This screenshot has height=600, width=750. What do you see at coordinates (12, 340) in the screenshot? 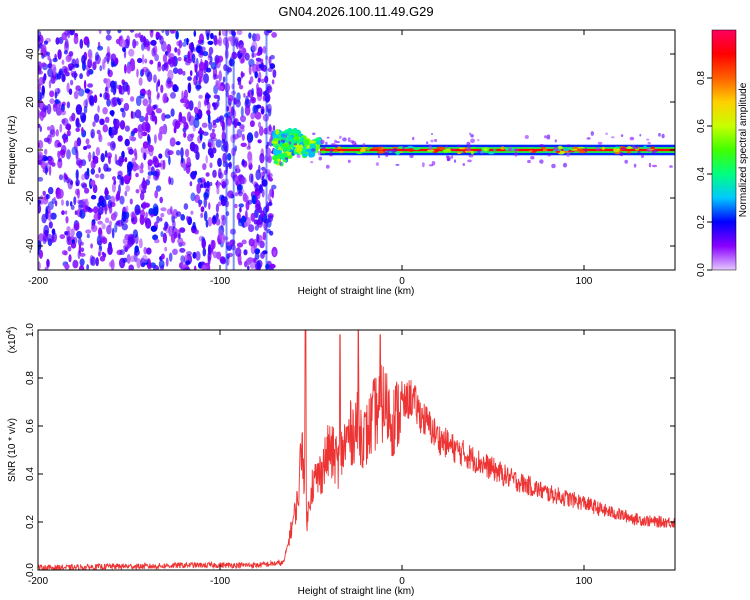
I see `svg-text: (x104)` at bounding box center [12, 340].